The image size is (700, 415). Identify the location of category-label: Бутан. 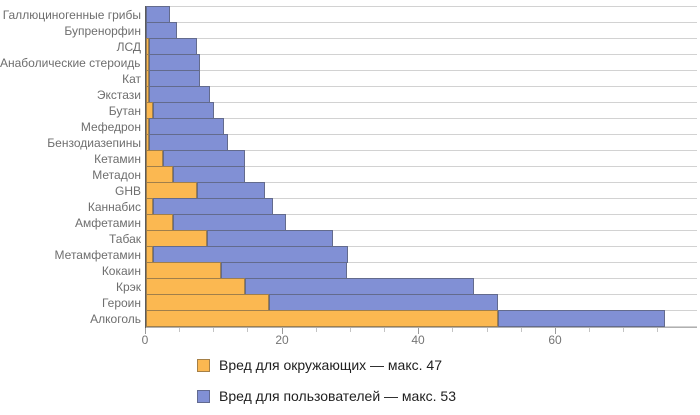
(124, 111).